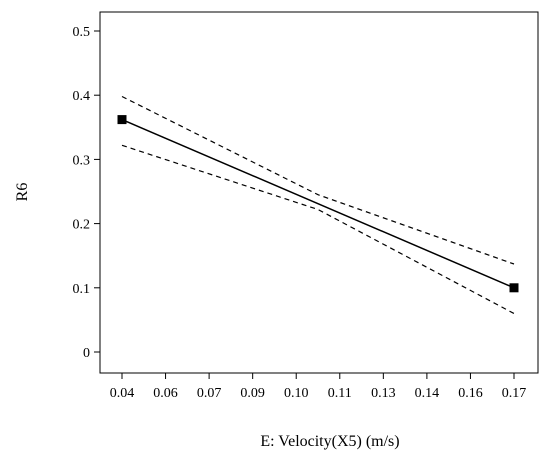 Image resolution: width=550 pixels, height=462 pixels. I want to click on x-tick-label: 0.06, so click(165, 393).